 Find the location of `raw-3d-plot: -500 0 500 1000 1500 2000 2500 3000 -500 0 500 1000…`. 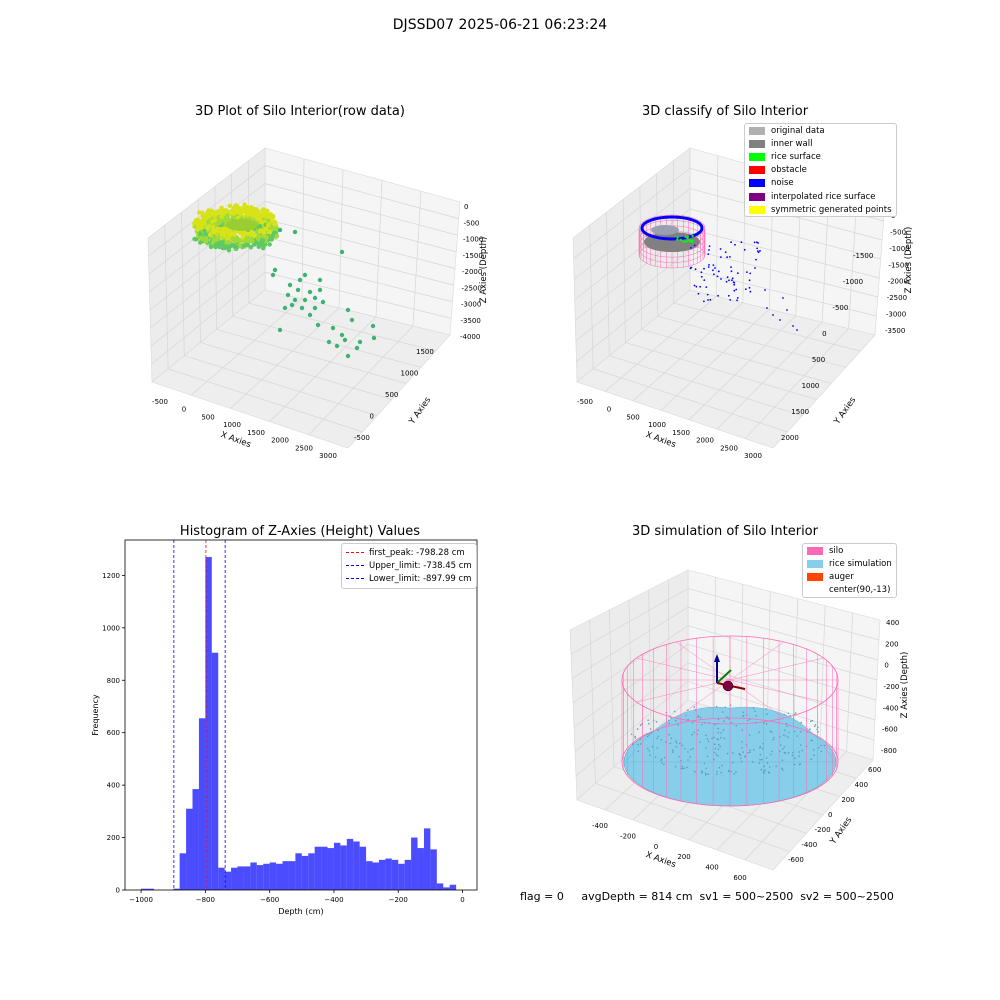

raw-3d-plot: -500 0 500 1000 1500 2000 2500 3000 -500 0 500 1000… is located at coordinates (315, 300).